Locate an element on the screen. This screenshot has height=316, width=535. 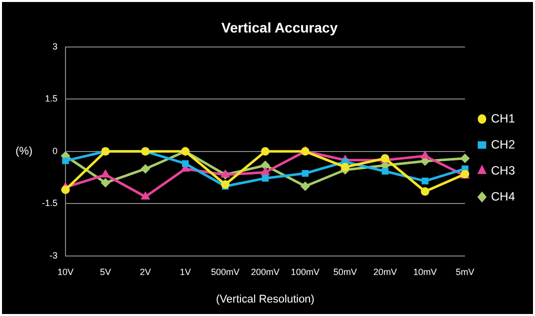
x-tick-label: 5V is located at coordinates (105, 271).